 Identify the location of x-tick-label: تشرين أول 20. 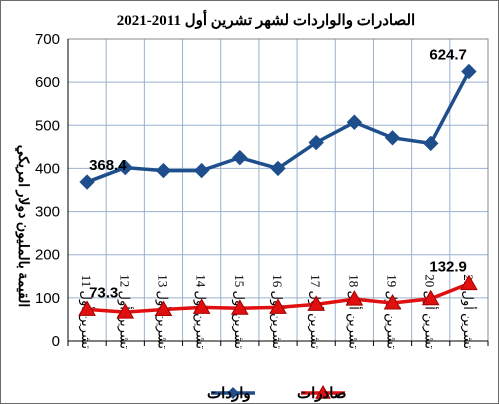
(430, 311).